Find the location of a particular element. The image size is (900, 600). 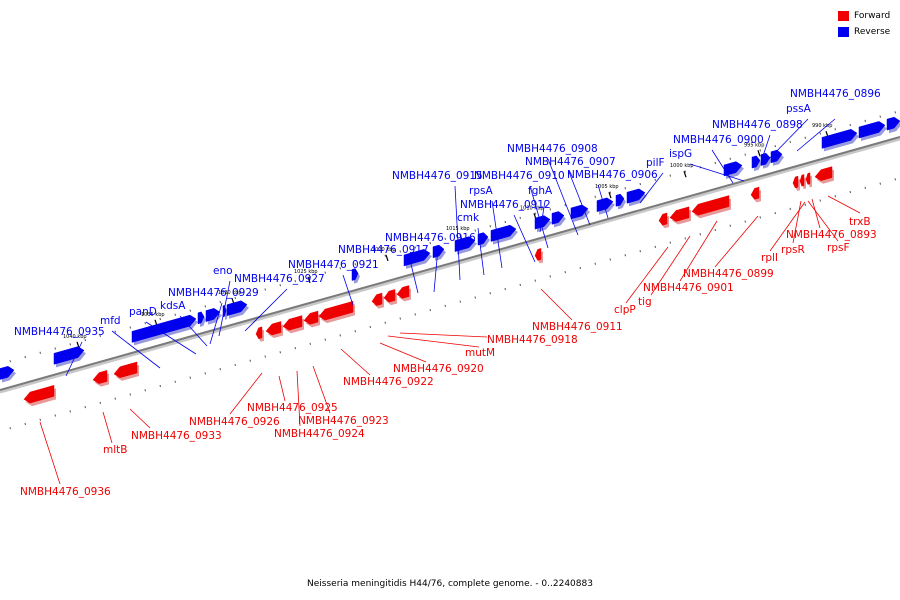

scale-tick-label: 1025 kbp is located at coordinates (306, 272).